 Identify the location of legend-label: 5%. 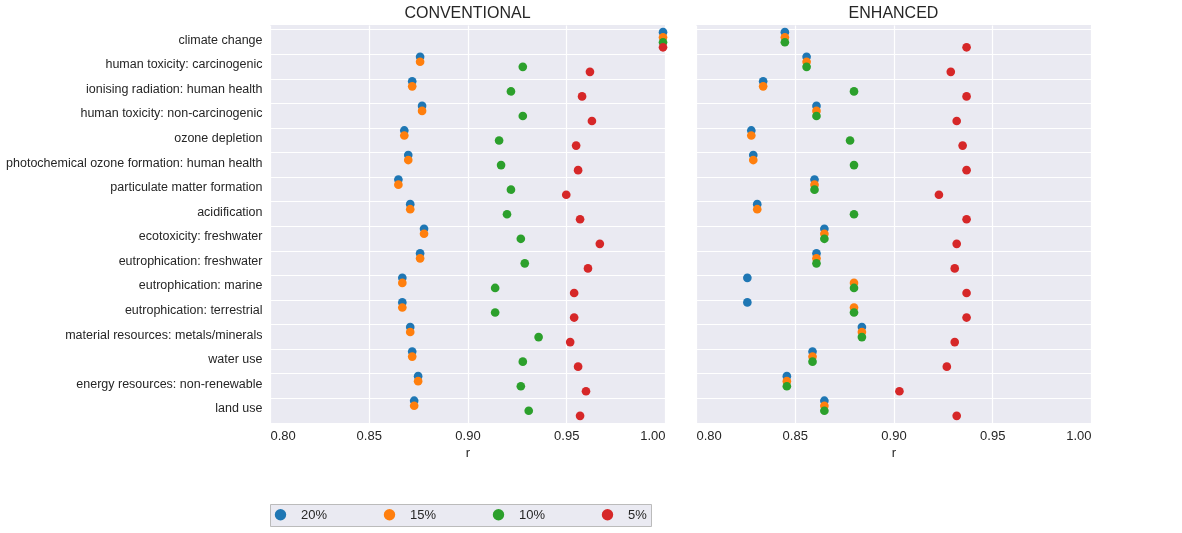
(638, 514).